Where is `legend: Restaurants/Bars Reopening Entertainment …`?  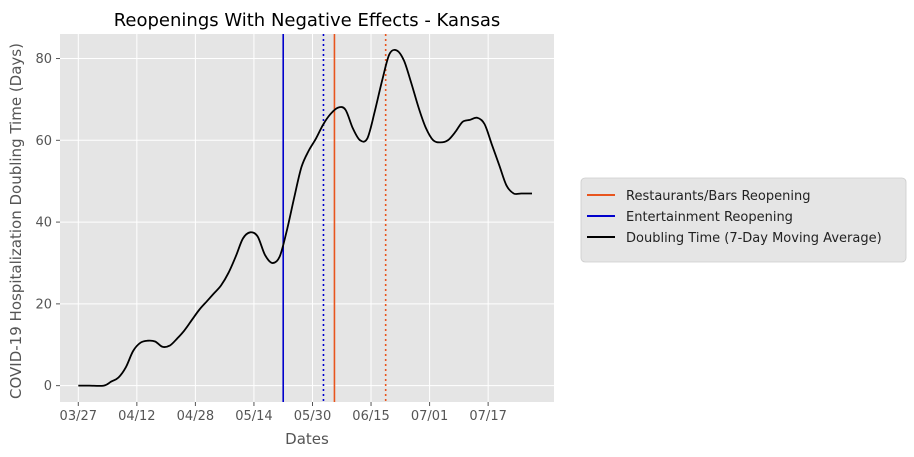
legend: Restaurants/Bars Reopening Entertainment … is located at coordinates (743, 220).